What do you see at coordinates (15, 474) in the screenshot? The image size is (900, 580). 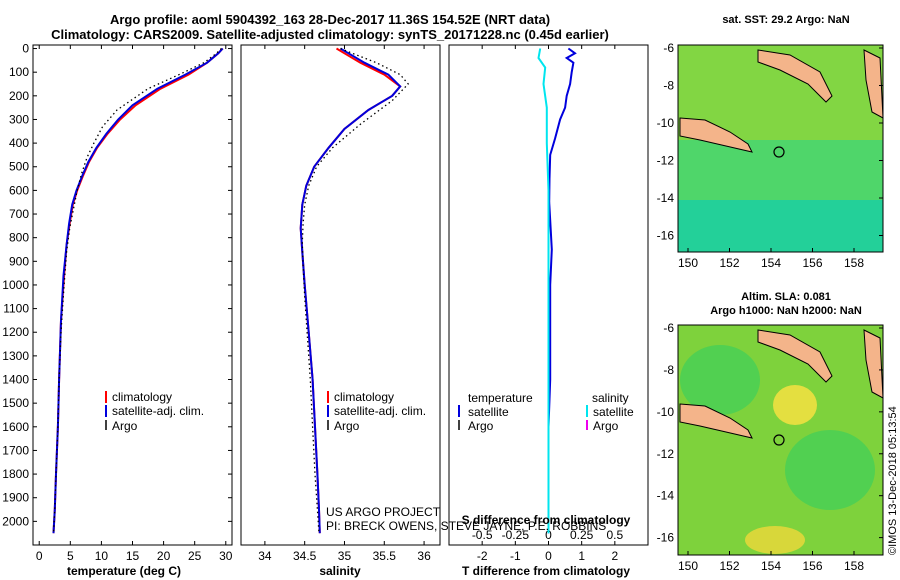 I see `depth-tick-label: 1800` at bounding box center [15, 474].